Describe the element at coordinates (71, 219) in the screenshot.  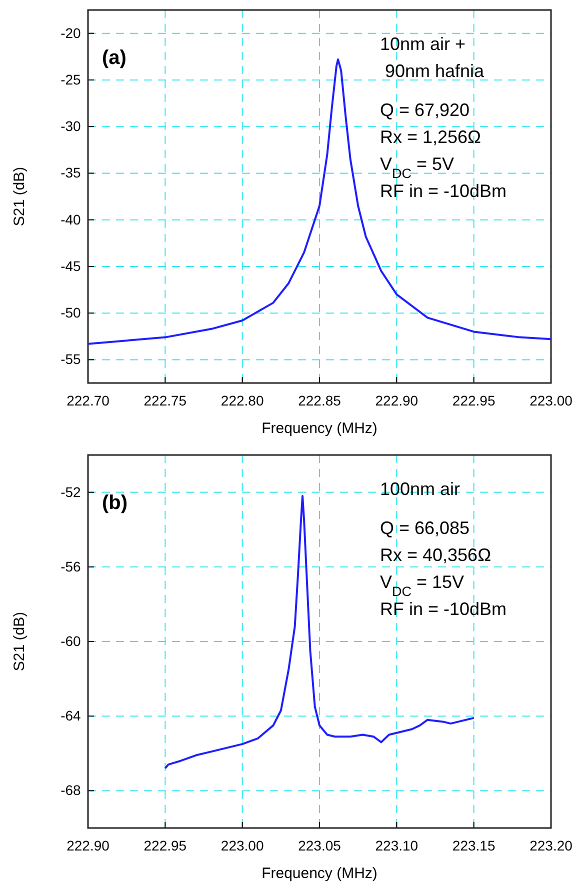
I see `y-tick-label: -40` at that location.